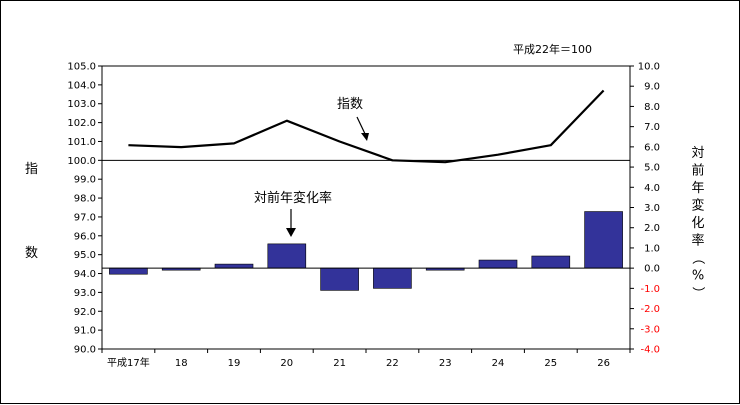 The image size is (740, 405). I want to click on left-tick-label: 104.0, so click(81, 85).